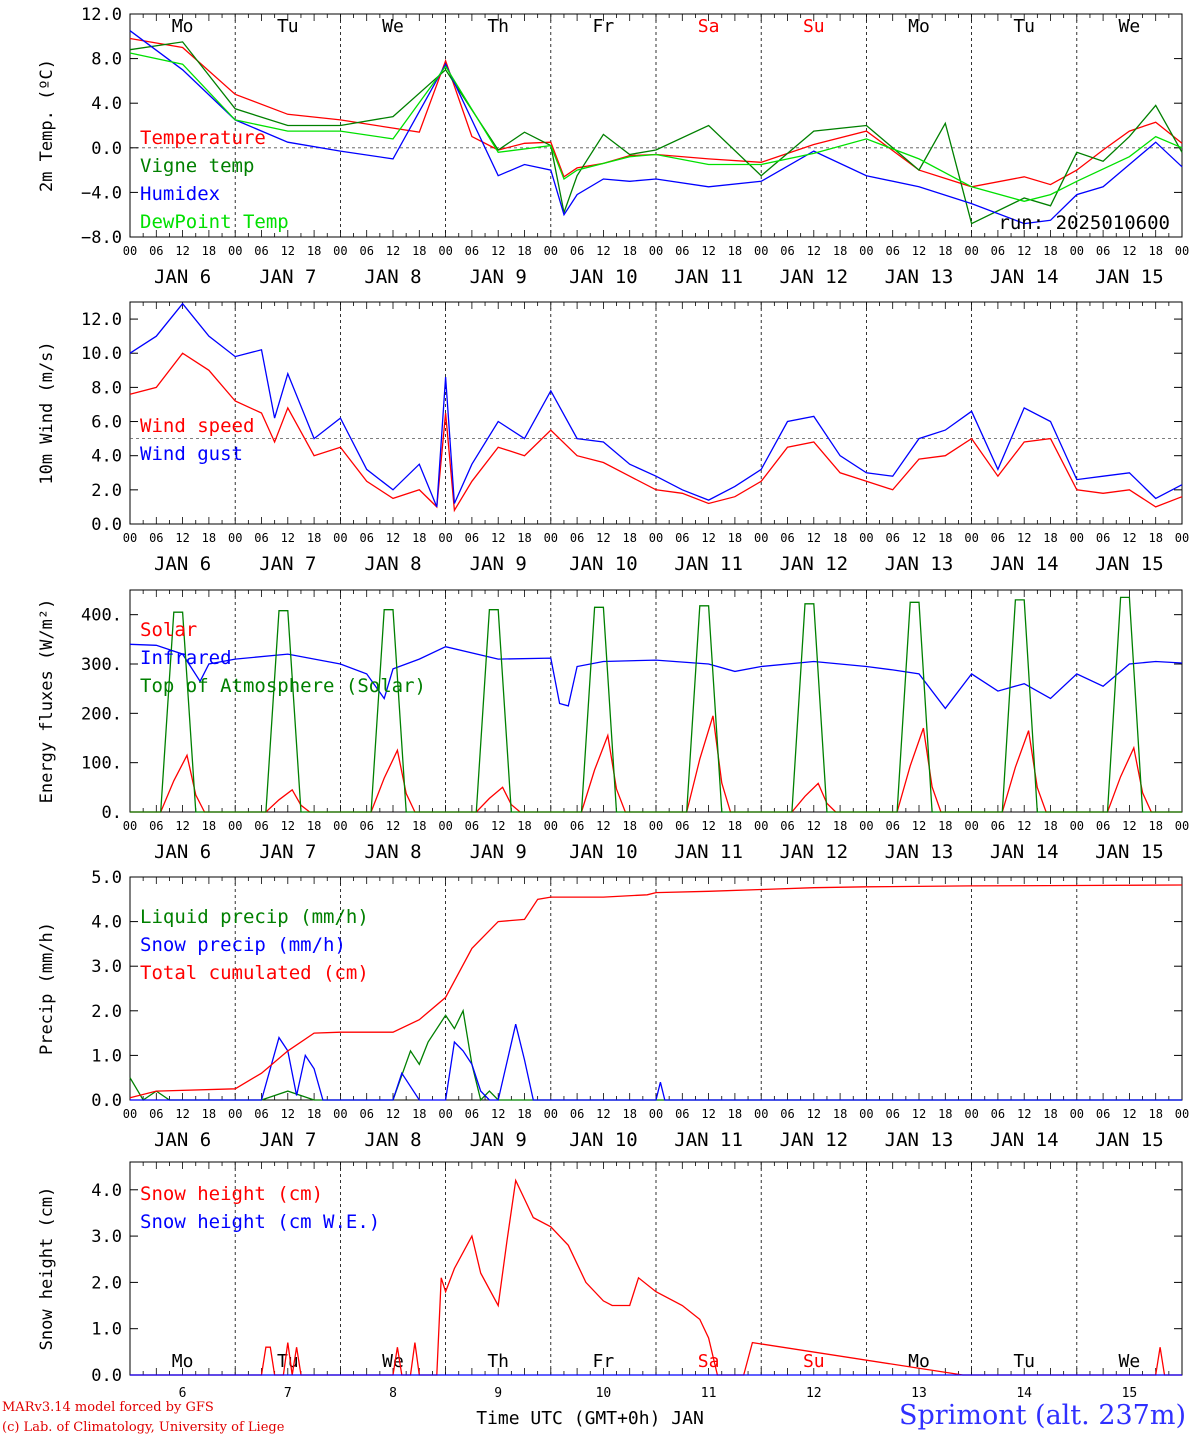 This screenshot has width=1194, height=1440. I want to click on day-number-label: 15, so click(1130, 1393).